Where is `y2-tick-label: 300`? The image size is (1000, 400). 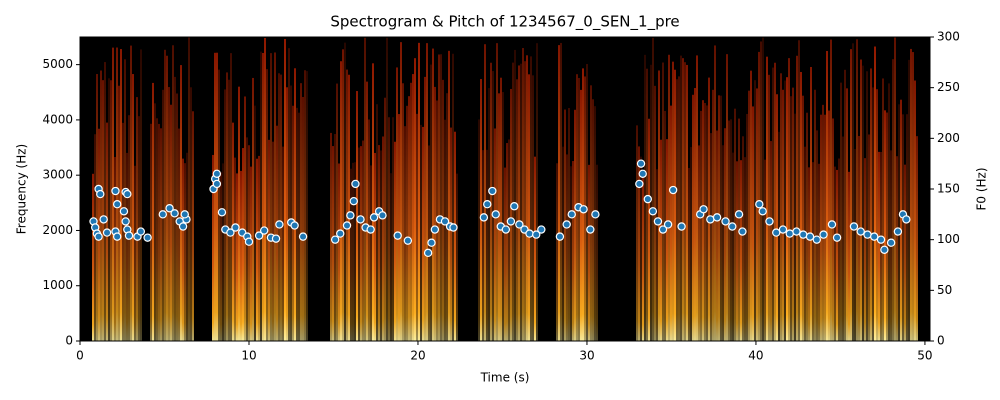
y2-tick-label: 300 is located at coordinates (948, 37).